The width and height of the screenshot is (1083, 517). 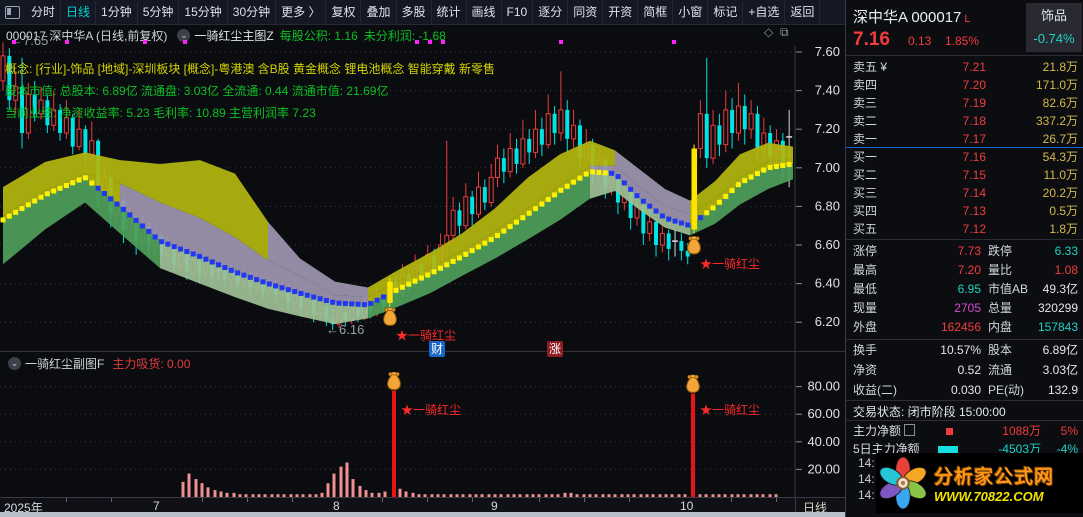 What do you see at coordinates (1054, 27) in the screenshot?
I see `industry-tab-box: 饰品 -0.74%` at bounding box center [1054, 27].